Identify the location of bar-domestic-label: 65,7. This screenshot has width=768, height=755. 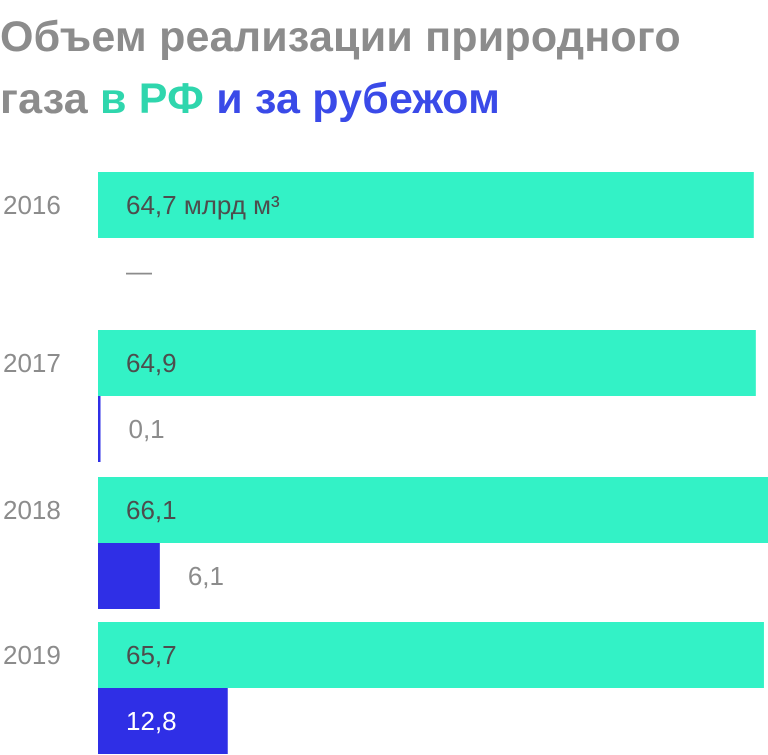
(151, 655).